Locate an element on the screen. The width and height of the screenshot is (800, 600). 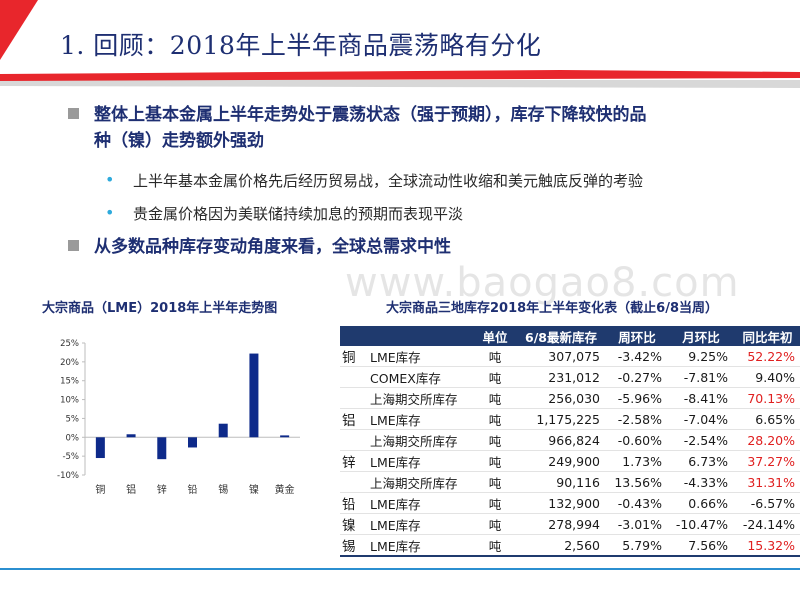
table-header-cell: 周环比 is located at coordinates (637, 336).